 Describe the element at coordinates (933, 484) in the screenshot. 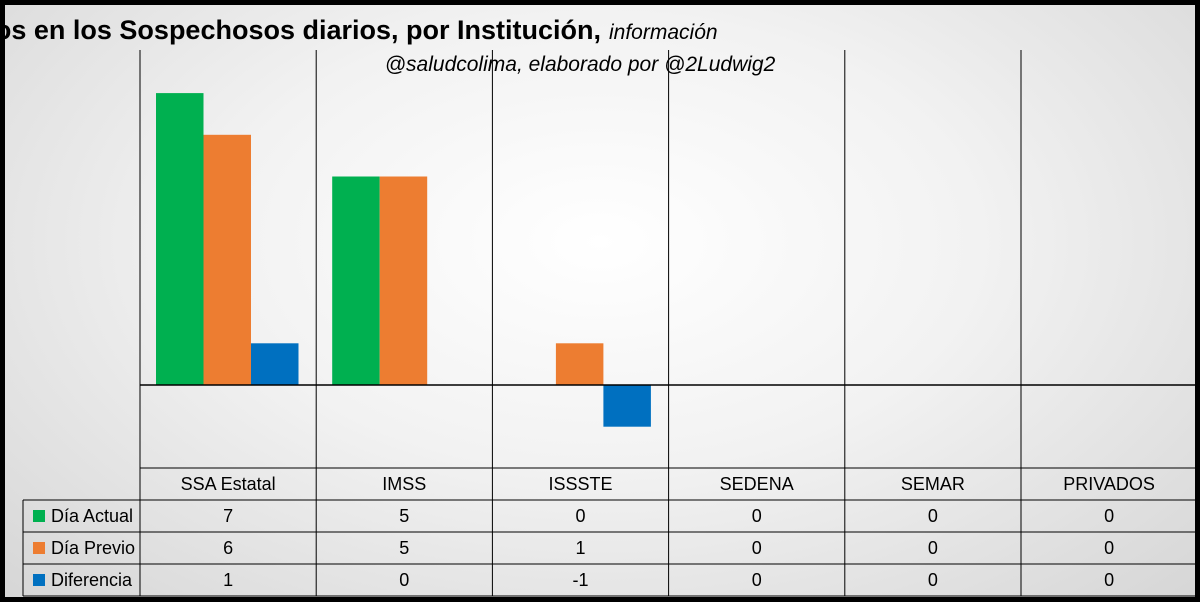

I see `category-label: SEMAR` at that location.